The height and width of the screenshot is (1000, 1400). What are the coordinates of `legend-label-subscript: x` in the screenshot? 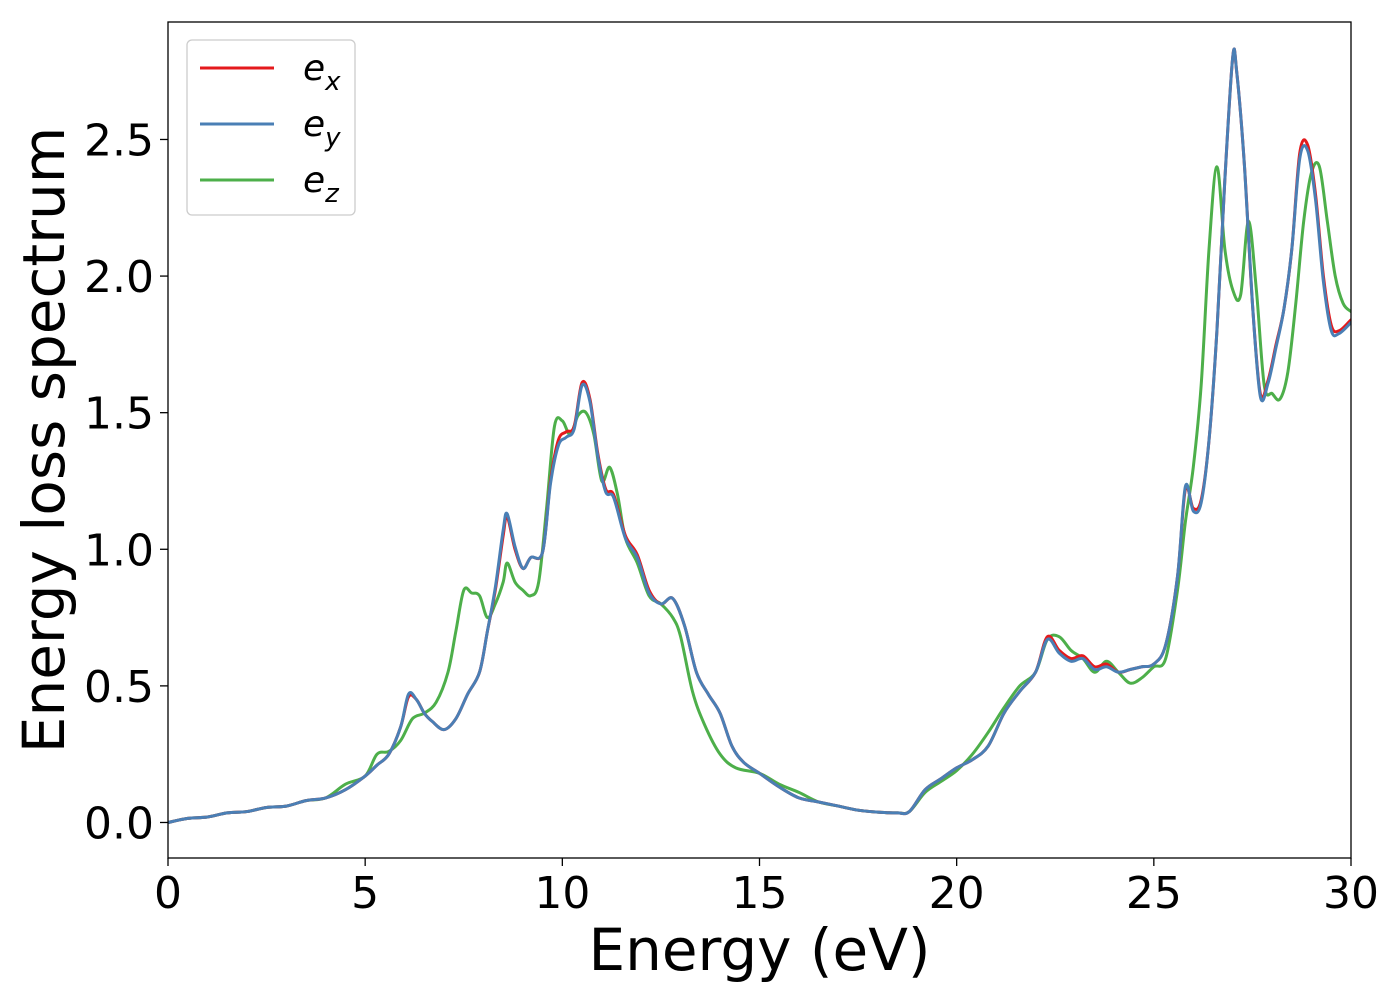 It's located at (332, 82).